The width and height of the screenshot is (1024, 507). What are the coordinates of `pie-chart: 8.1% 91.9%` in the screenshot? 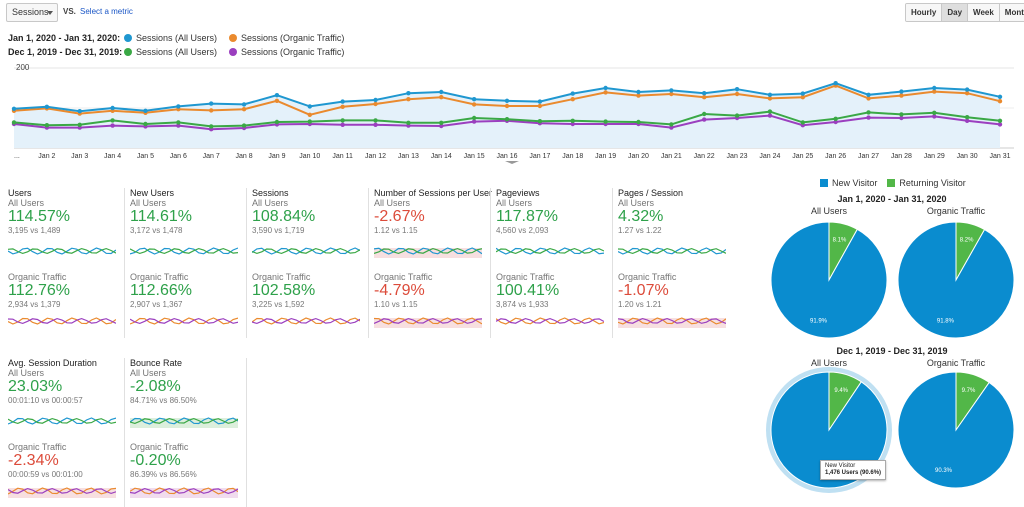 It's located at (829, 280).